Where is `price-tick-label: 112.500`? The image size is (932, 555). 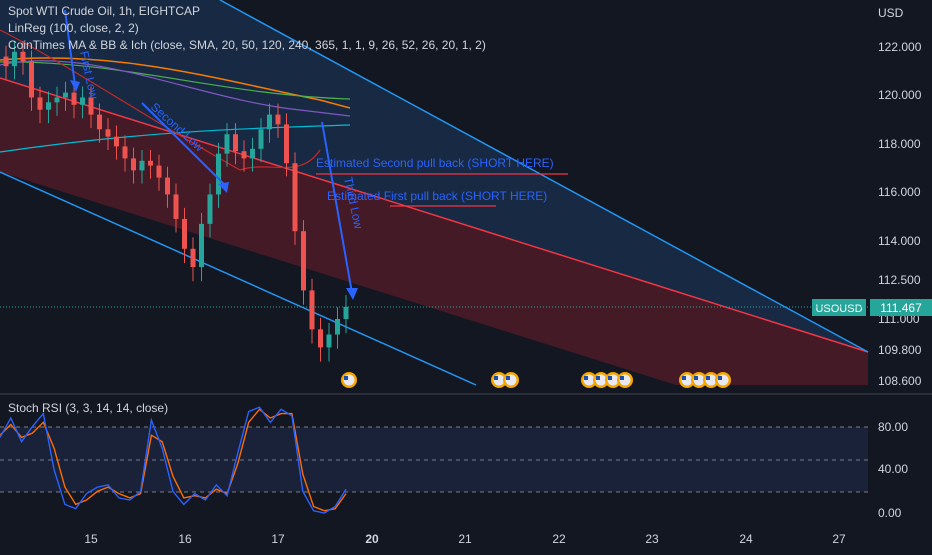
price-tick-label: 112.500 is located at coordinates (899, 280).